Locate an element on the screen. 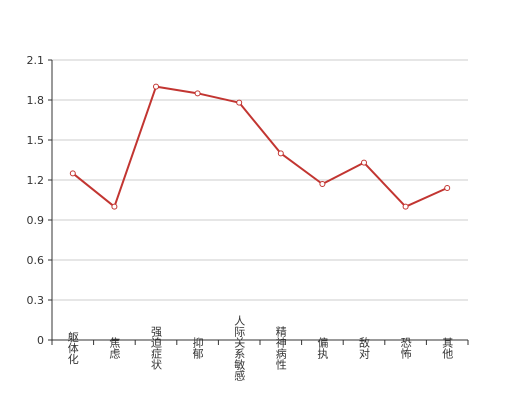 Image resolution: width=520 pixels, height=400 pixels. y-tick-label: 1.5 is located at coordinates (36, 140).